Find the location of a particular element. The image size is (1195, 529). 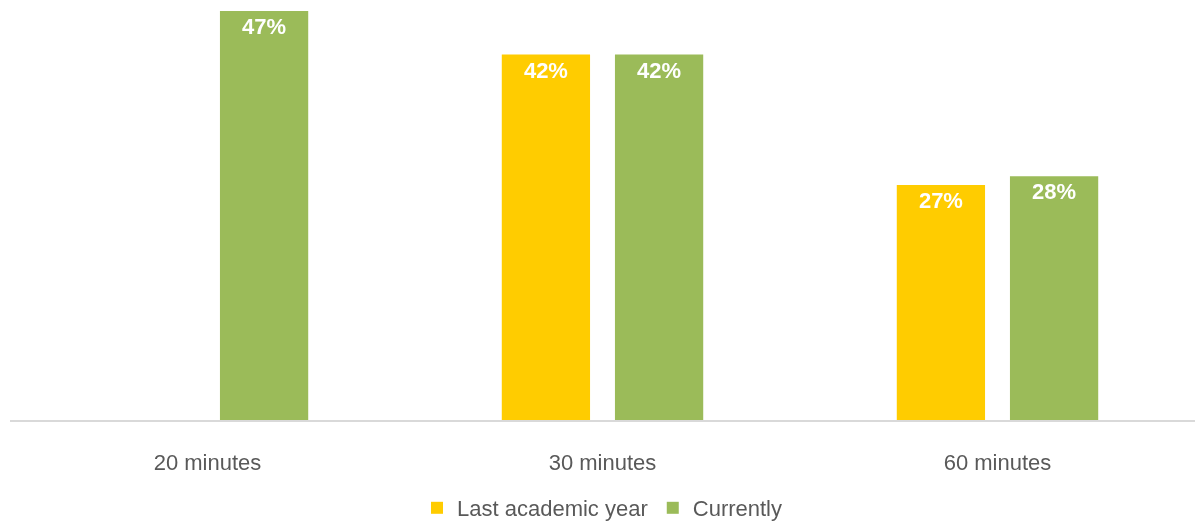

data-label: 47% is located at coordinates (264, 26).